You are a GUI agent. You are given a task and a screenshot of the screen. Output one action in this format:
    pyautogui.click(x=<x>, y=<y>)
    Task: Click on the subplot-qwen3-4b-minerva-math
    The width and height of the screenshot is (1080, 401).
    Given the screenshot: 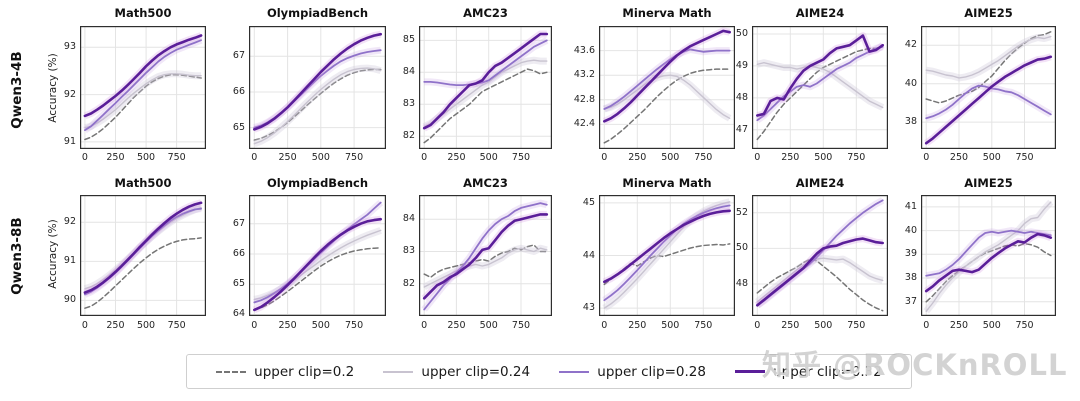 What is the action you would take?
    pyautogui.click(x=667, y=88)
    